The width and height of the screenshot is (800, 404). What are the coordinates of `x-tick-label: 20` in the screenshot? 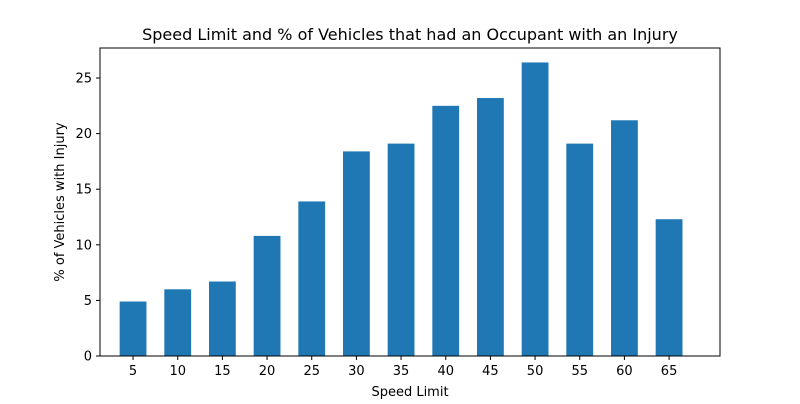 It's located at (267, 371).